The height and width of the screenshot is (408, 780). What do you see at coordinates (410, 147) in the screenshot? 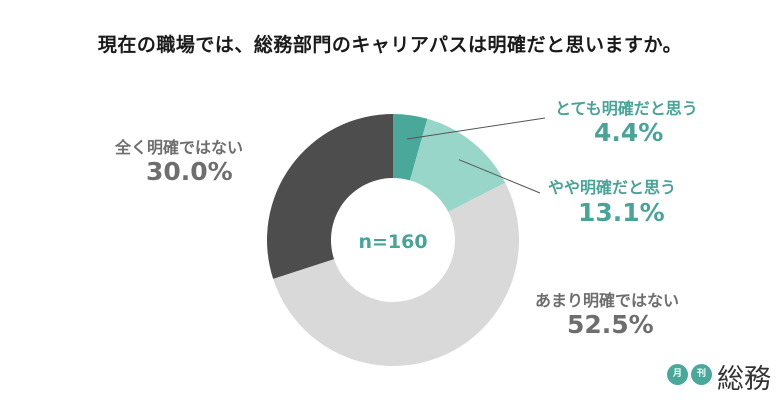
I see `slice-very-clear` at bounding box center [410, 147].